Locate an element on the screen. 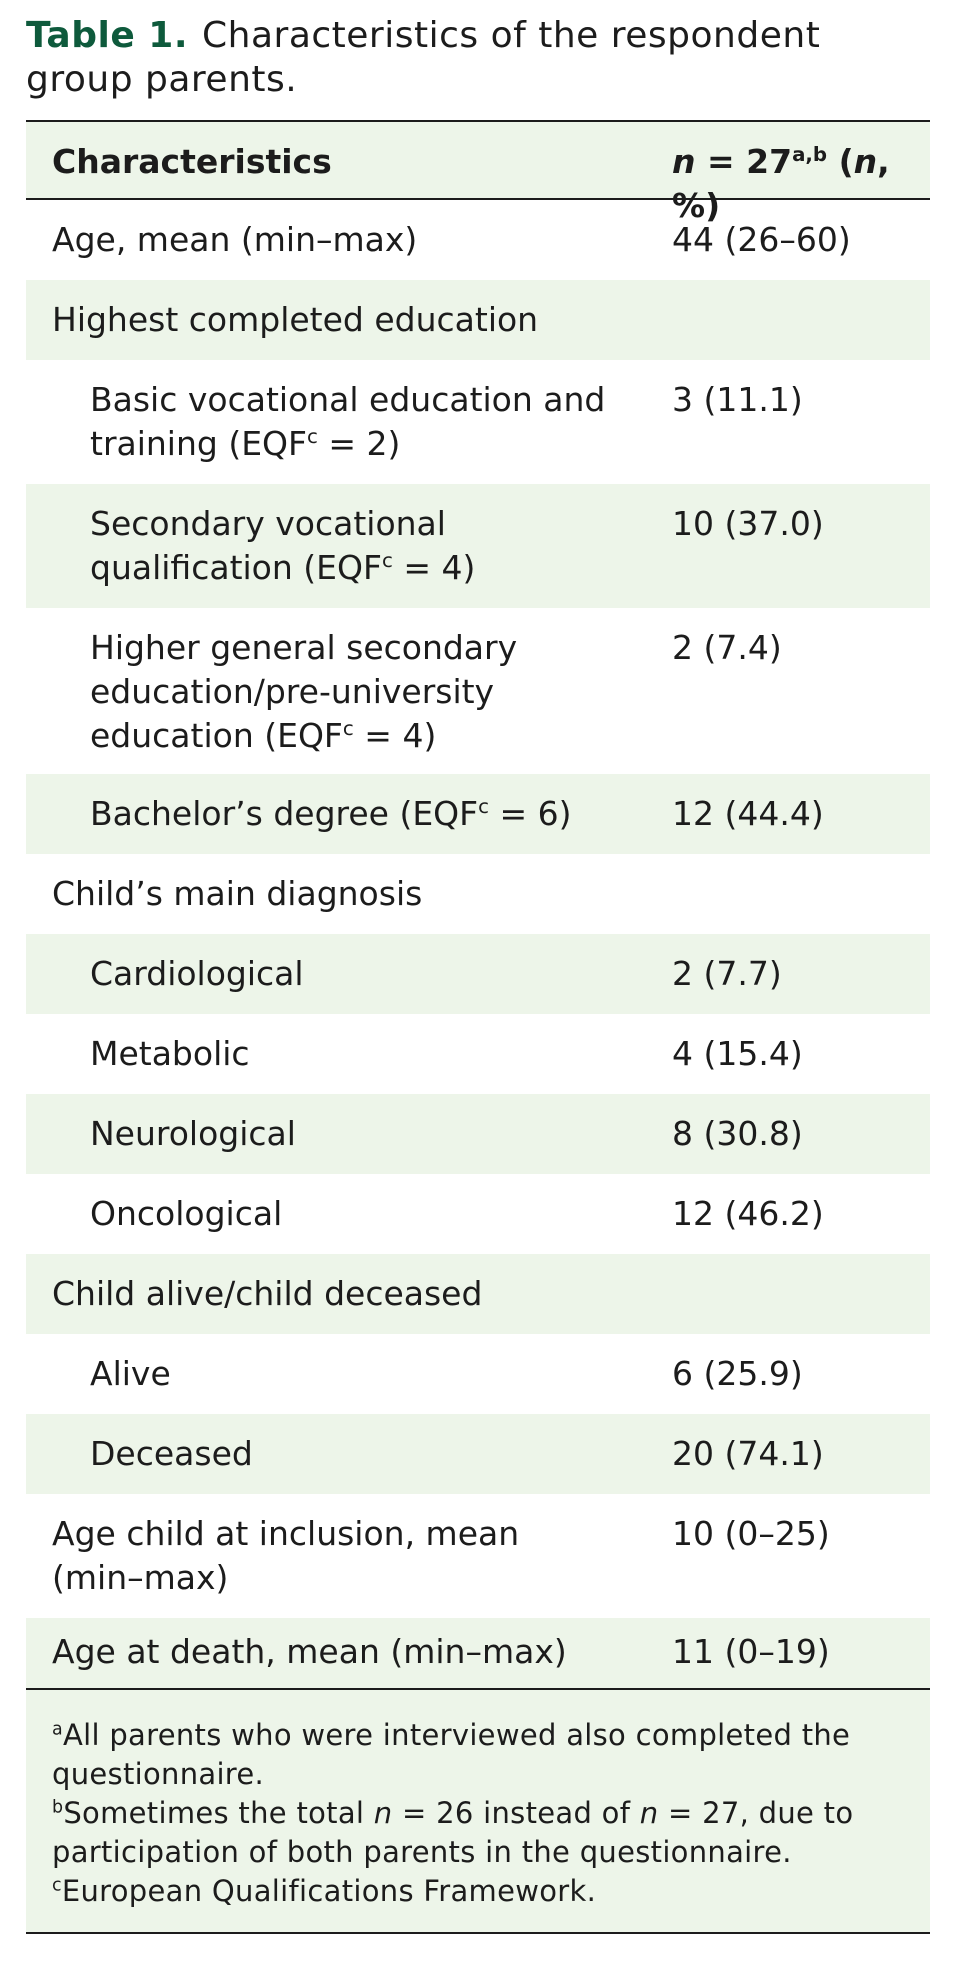 The height and width of the screenshot is (1972, 956). footnote-c-text: European Qualifications Framework. is located at coordinates (329, 1891).